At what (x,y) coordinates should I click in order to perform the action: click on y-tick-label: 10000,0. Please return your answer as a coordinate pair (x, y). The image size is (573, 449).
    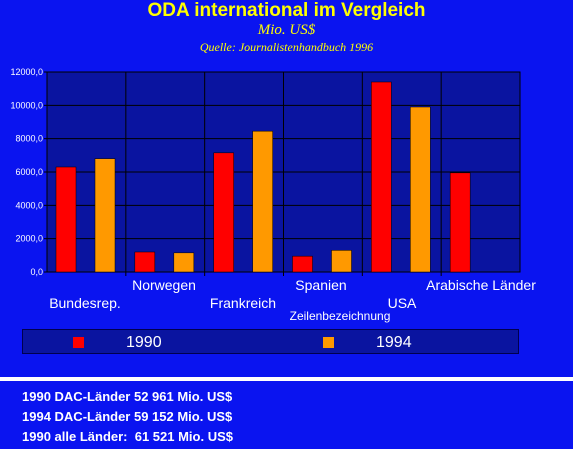
    Looking at the image, I should click on (26, 105).